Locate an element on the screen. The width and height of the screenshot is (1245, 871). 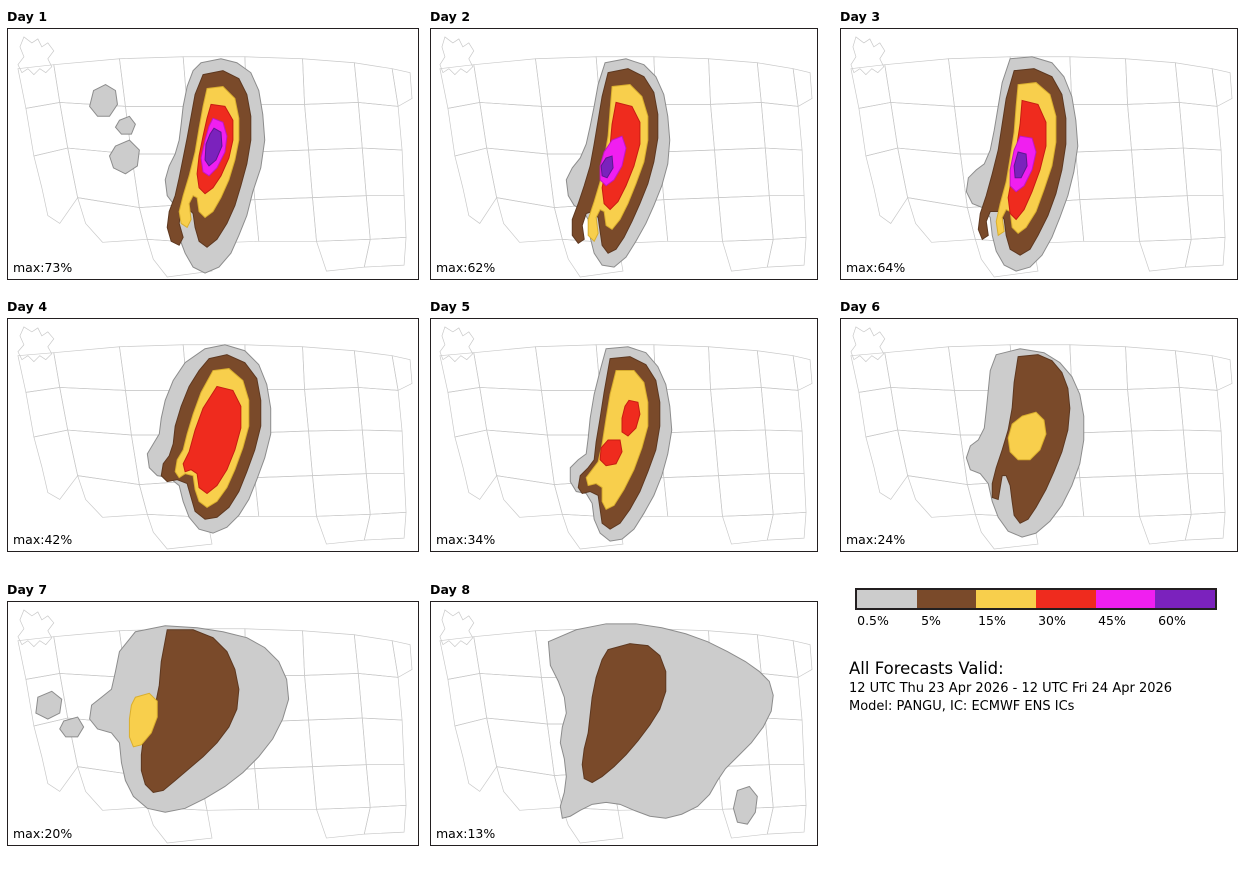
max-label-day-3: max:64% is located at coordinates (876, 267).